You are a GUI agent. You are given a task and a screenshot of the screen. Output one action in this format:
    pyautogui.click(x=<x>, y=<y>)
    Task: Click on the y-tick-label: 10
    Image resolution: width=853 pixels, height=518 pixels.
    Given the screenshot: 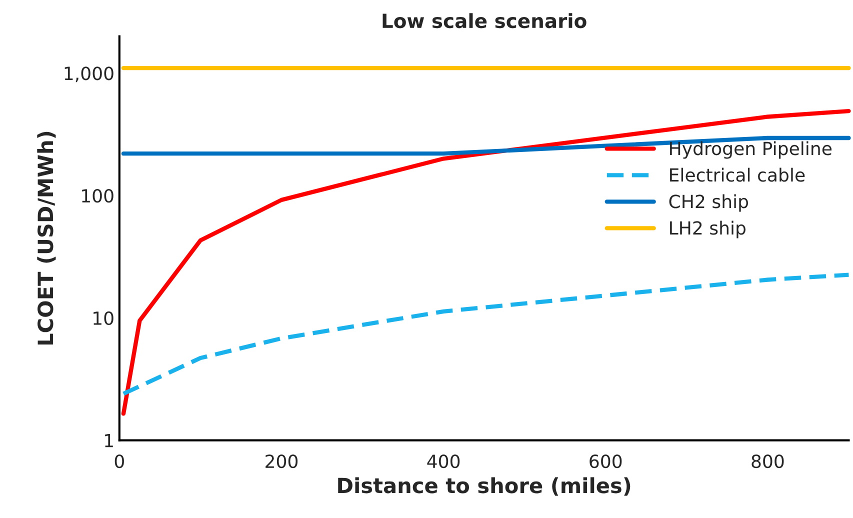 What is the action you would take?
    pyautogui.click(x=104, y=318)
    